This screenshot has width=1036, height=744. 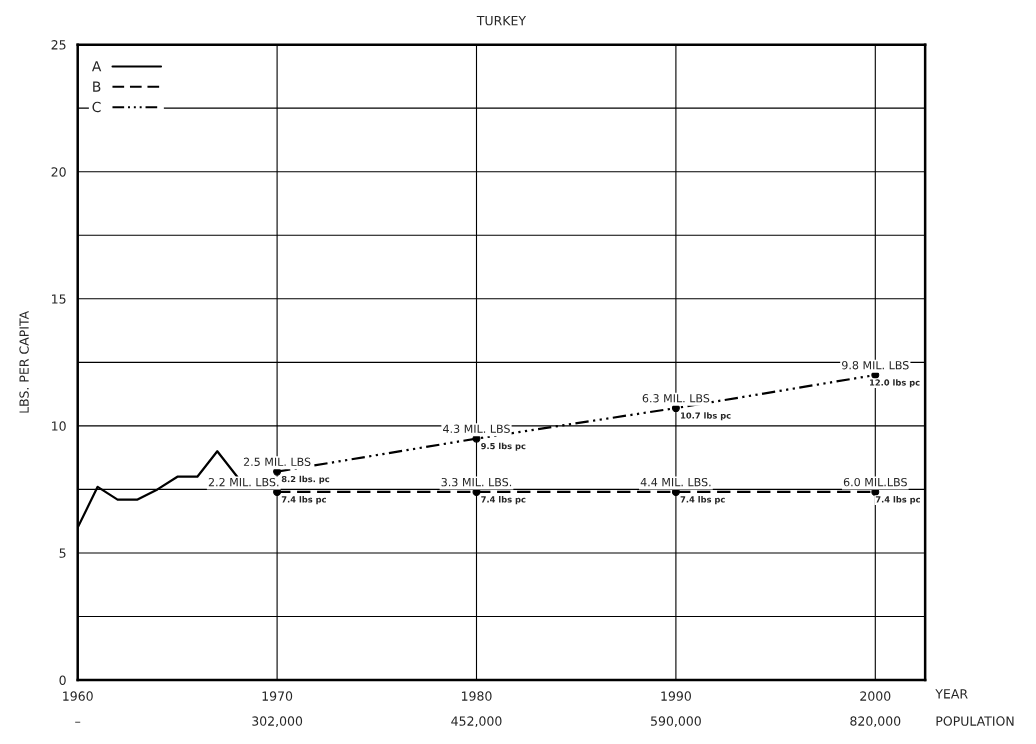 What do you see at coordinates (476, 722) in the screenshot?
I see `text: 452,000` at bounding box center [476, 722].